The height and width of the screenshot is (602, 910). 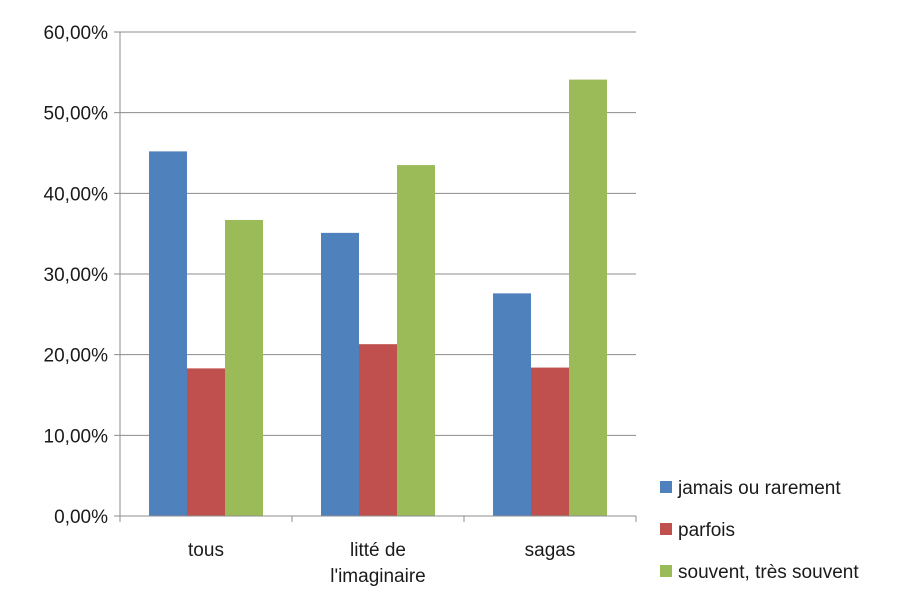 I want to click on x-category-label-line: l'imaginaire, so click(x=378, y=576).